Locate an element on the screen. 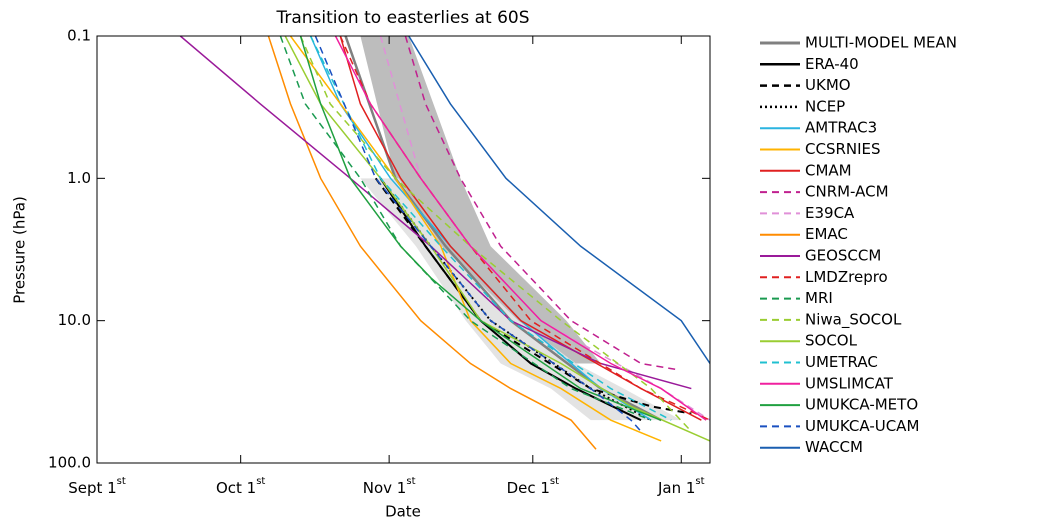 This screenshot has width=1039, height=527. x-axis-label: Date is located at coordinates (403, 512).